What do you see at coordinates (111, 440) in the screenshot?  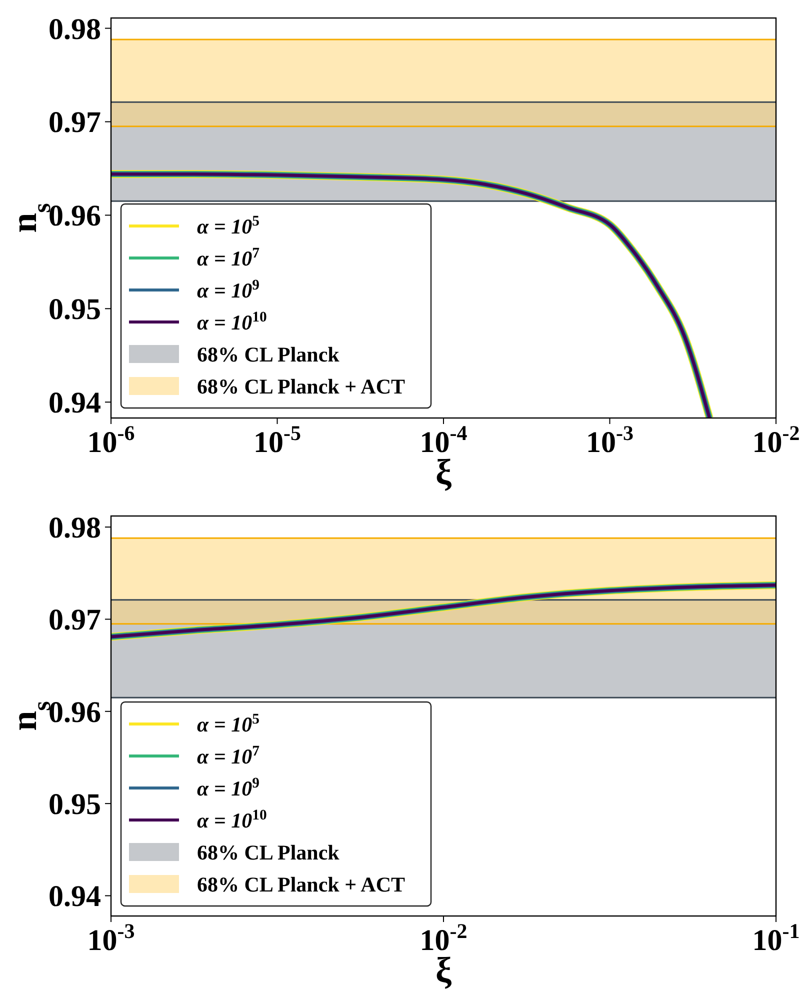 I see `x-tick-label: 10$^{-6}$` at bounding box center [111, 440].